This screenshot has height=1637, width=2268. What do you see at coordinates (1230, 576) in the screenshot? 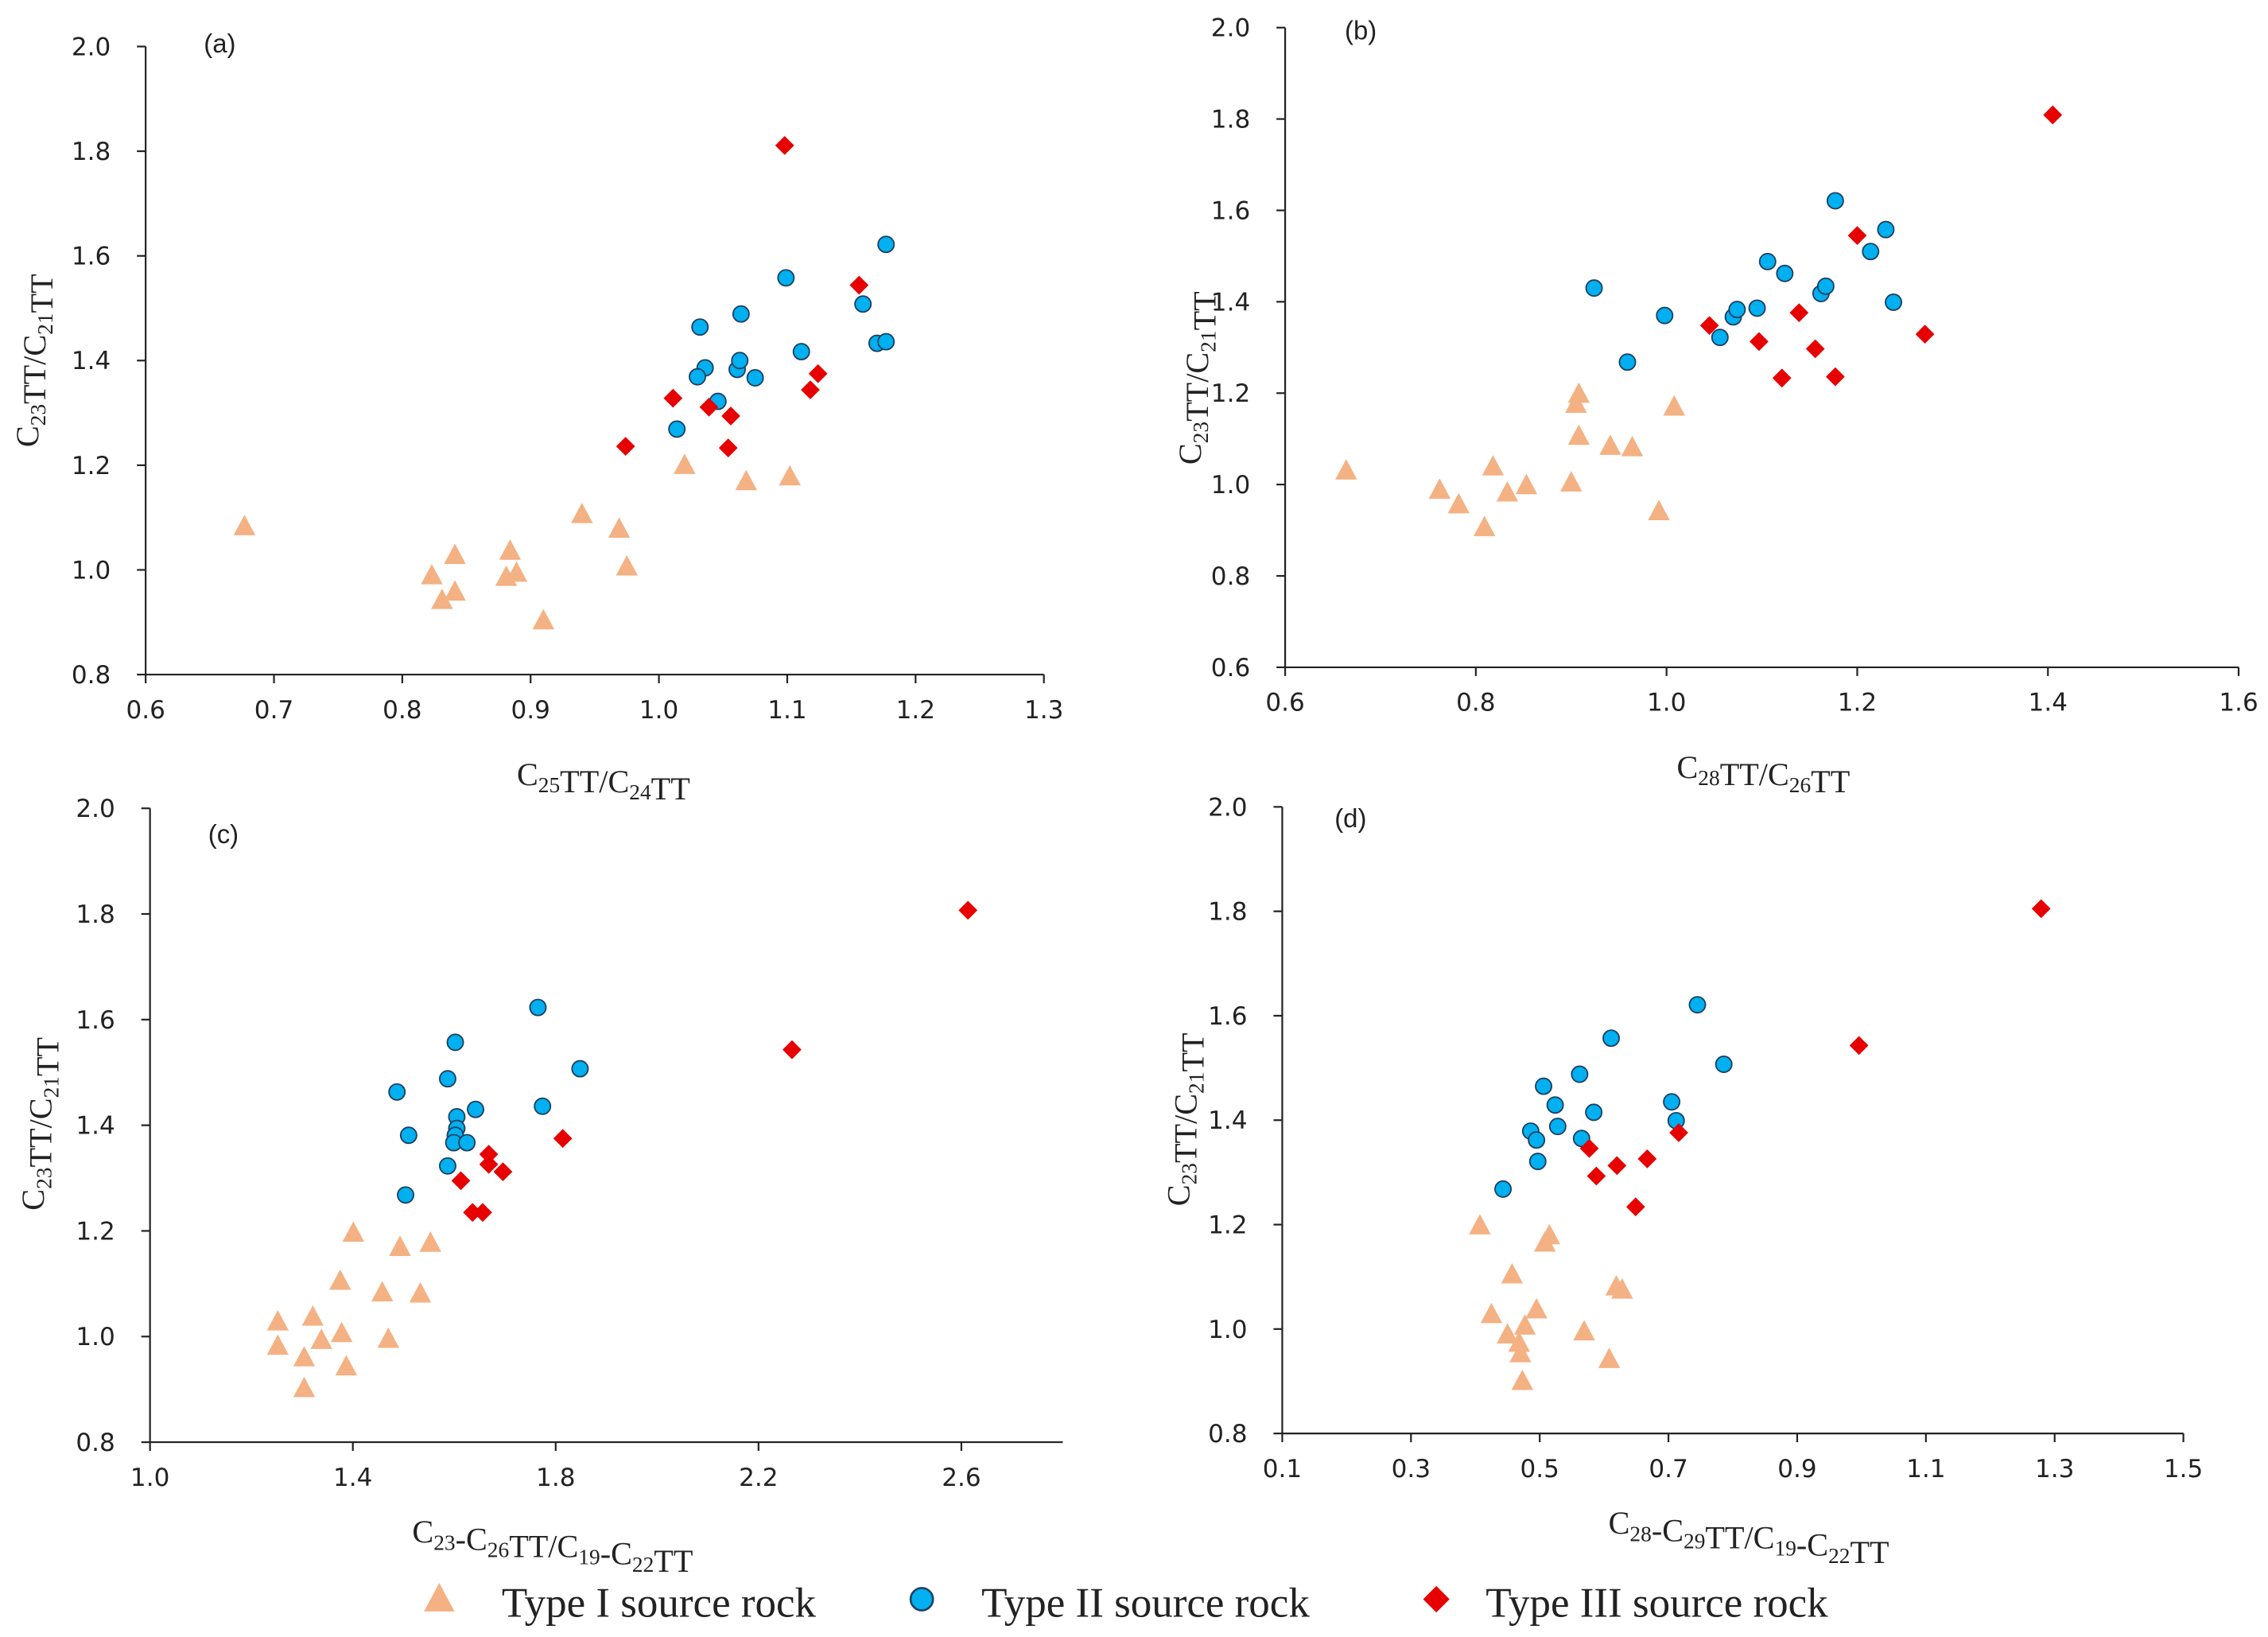
I see `y-tick-label: 0.8` at bounding box center [1230, 576].